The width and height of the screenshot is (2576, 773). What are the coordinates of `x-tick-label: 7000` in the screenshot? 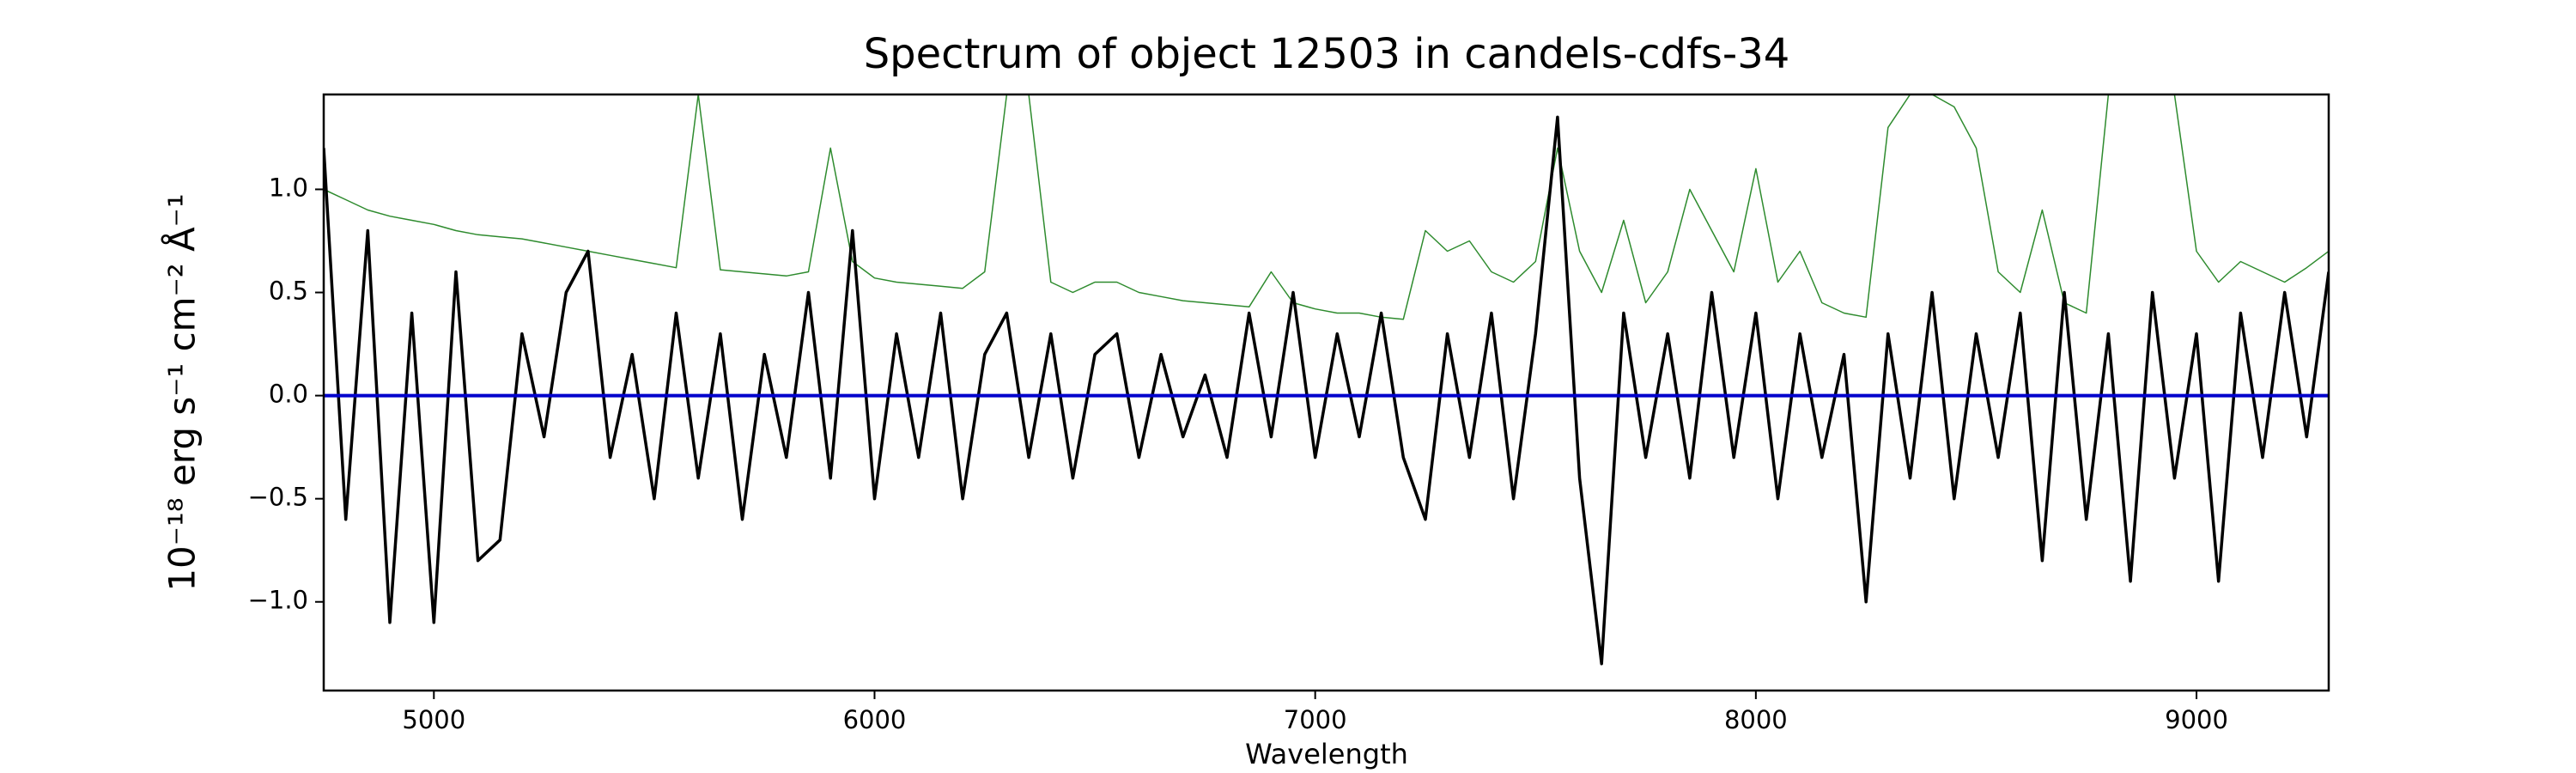 It's located at (1316, 719).